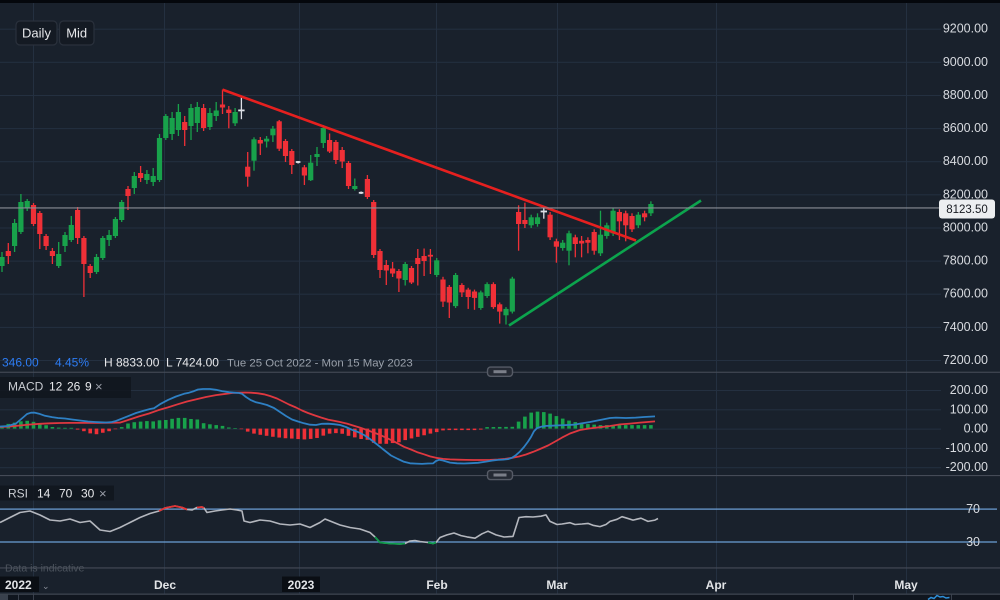 This screenshot has width=1000, height=600. What do you see at coordinates (165, 585) in the screenshot?
I see `svg-text: Dec` at bounding box center [165, 585].